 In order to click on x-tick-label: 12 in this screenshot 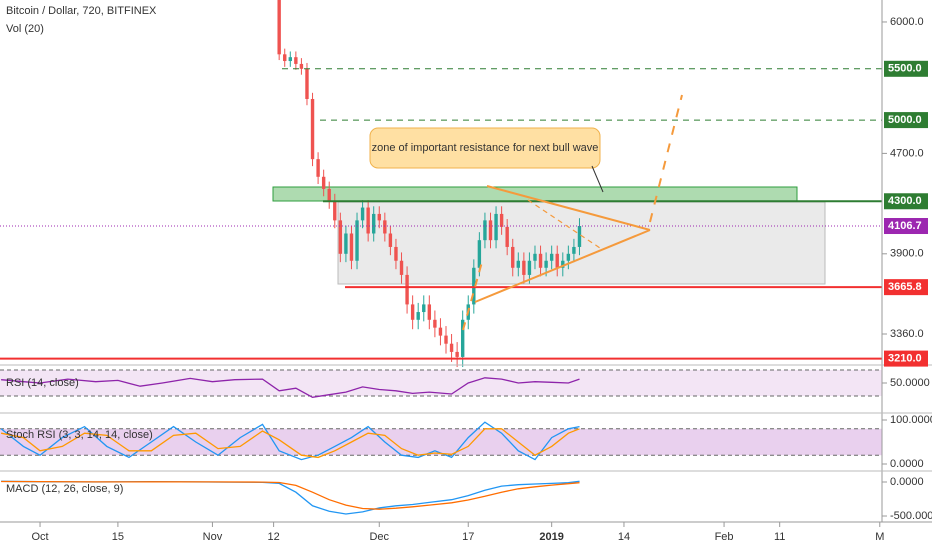, I will do `click(273, 537)`.